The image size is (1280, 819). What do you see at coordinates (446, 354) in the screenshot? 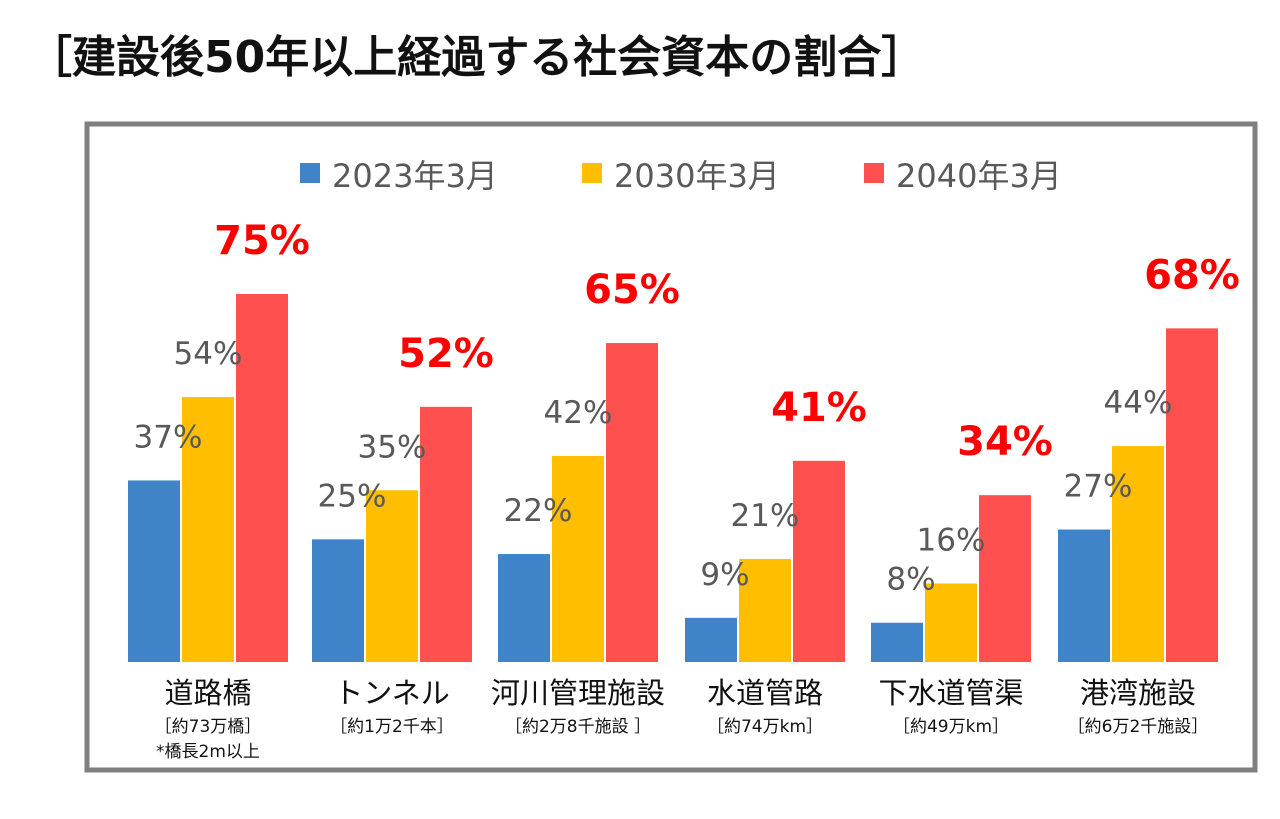
I see `data-label: 52%` at bounding box center [446, 354].